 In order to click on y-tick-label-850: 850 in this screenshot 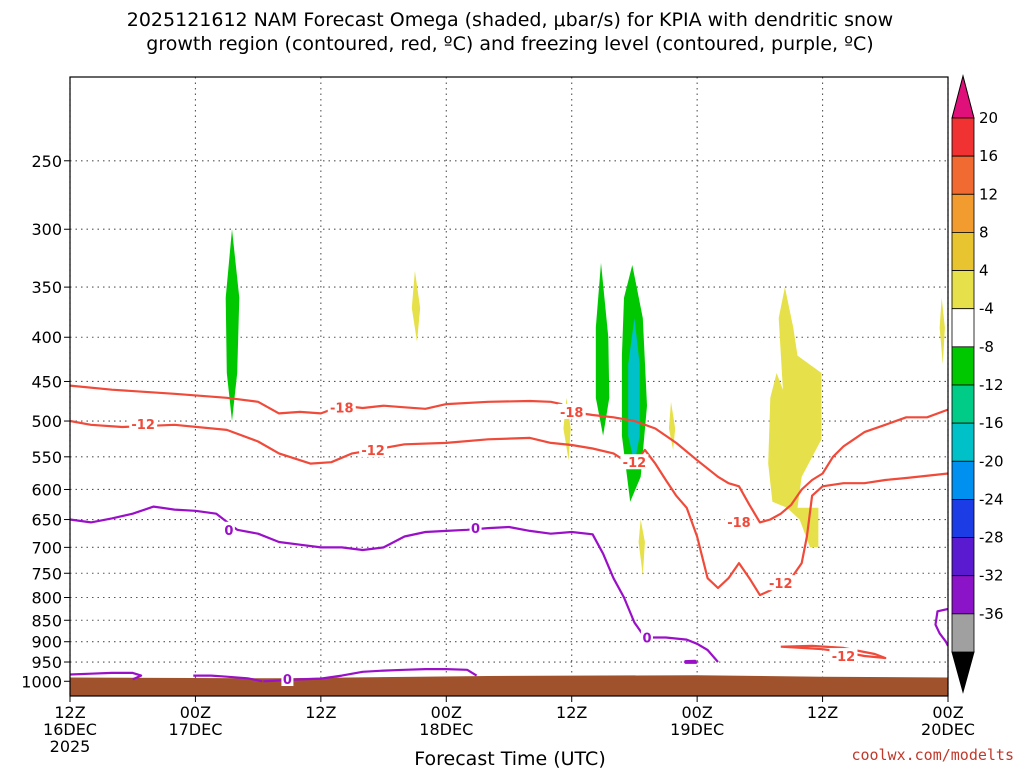, I will do `click(46, 620)`.